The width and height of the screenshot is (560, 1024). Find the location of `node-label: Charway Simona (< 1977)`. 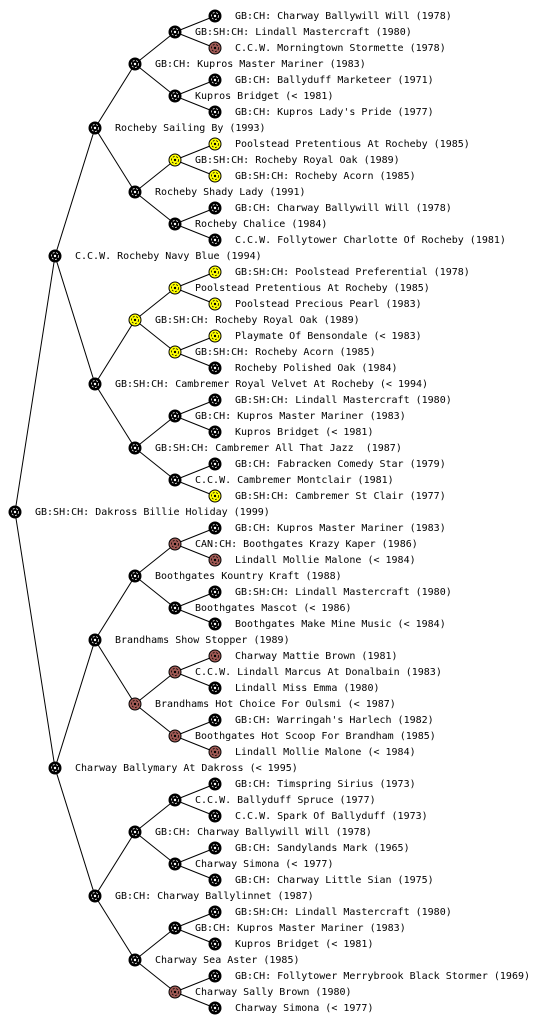

node-label: Charway Simona (< 1977) is located at coordinates (304, 1008).